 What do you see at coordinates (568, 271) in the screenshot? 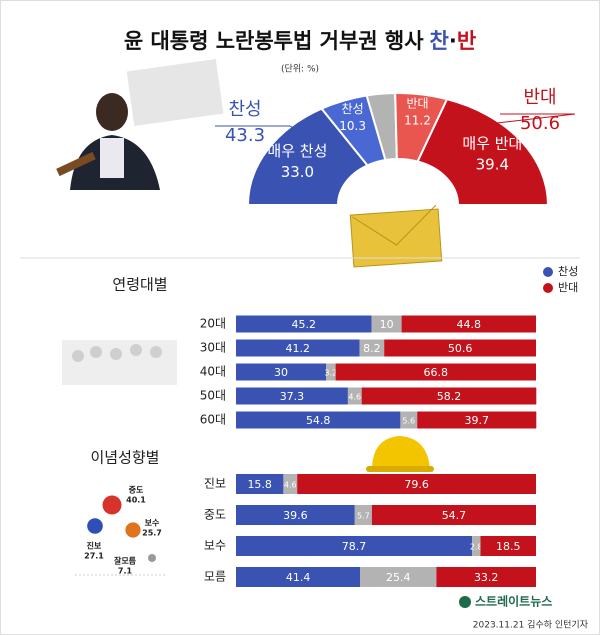
I see `legend-label: 찬성` at bounding box center [568, 271].